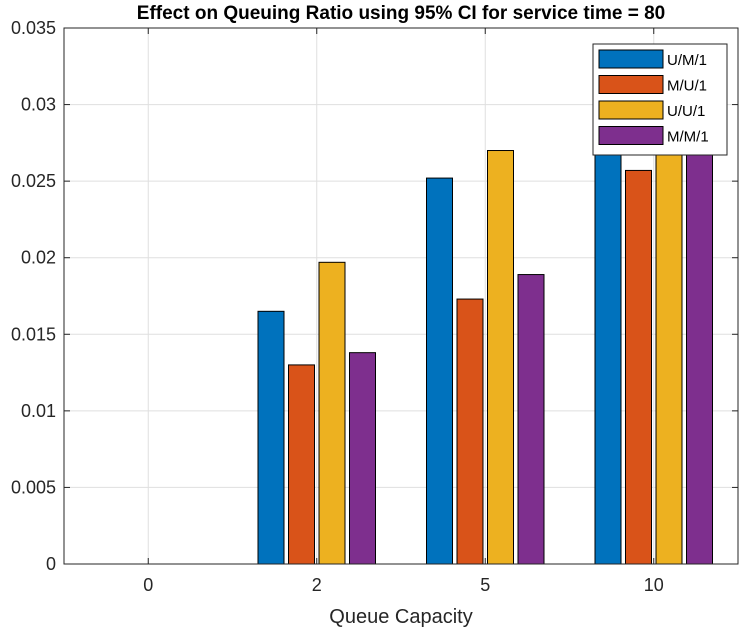  Describe the element at coordinates (687, 60) in the screenshot. I see `legend-label: U/M/1` at that location.